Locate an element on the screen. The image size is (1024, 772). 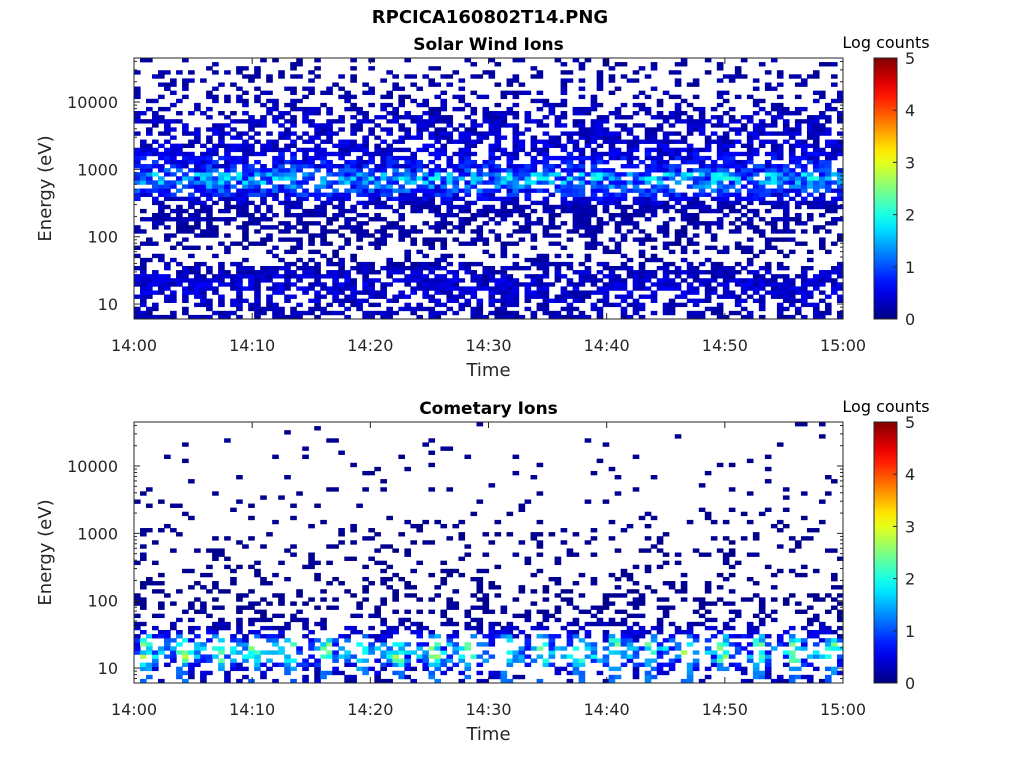
colorbar-gradient is located at coordinates (885, 188).